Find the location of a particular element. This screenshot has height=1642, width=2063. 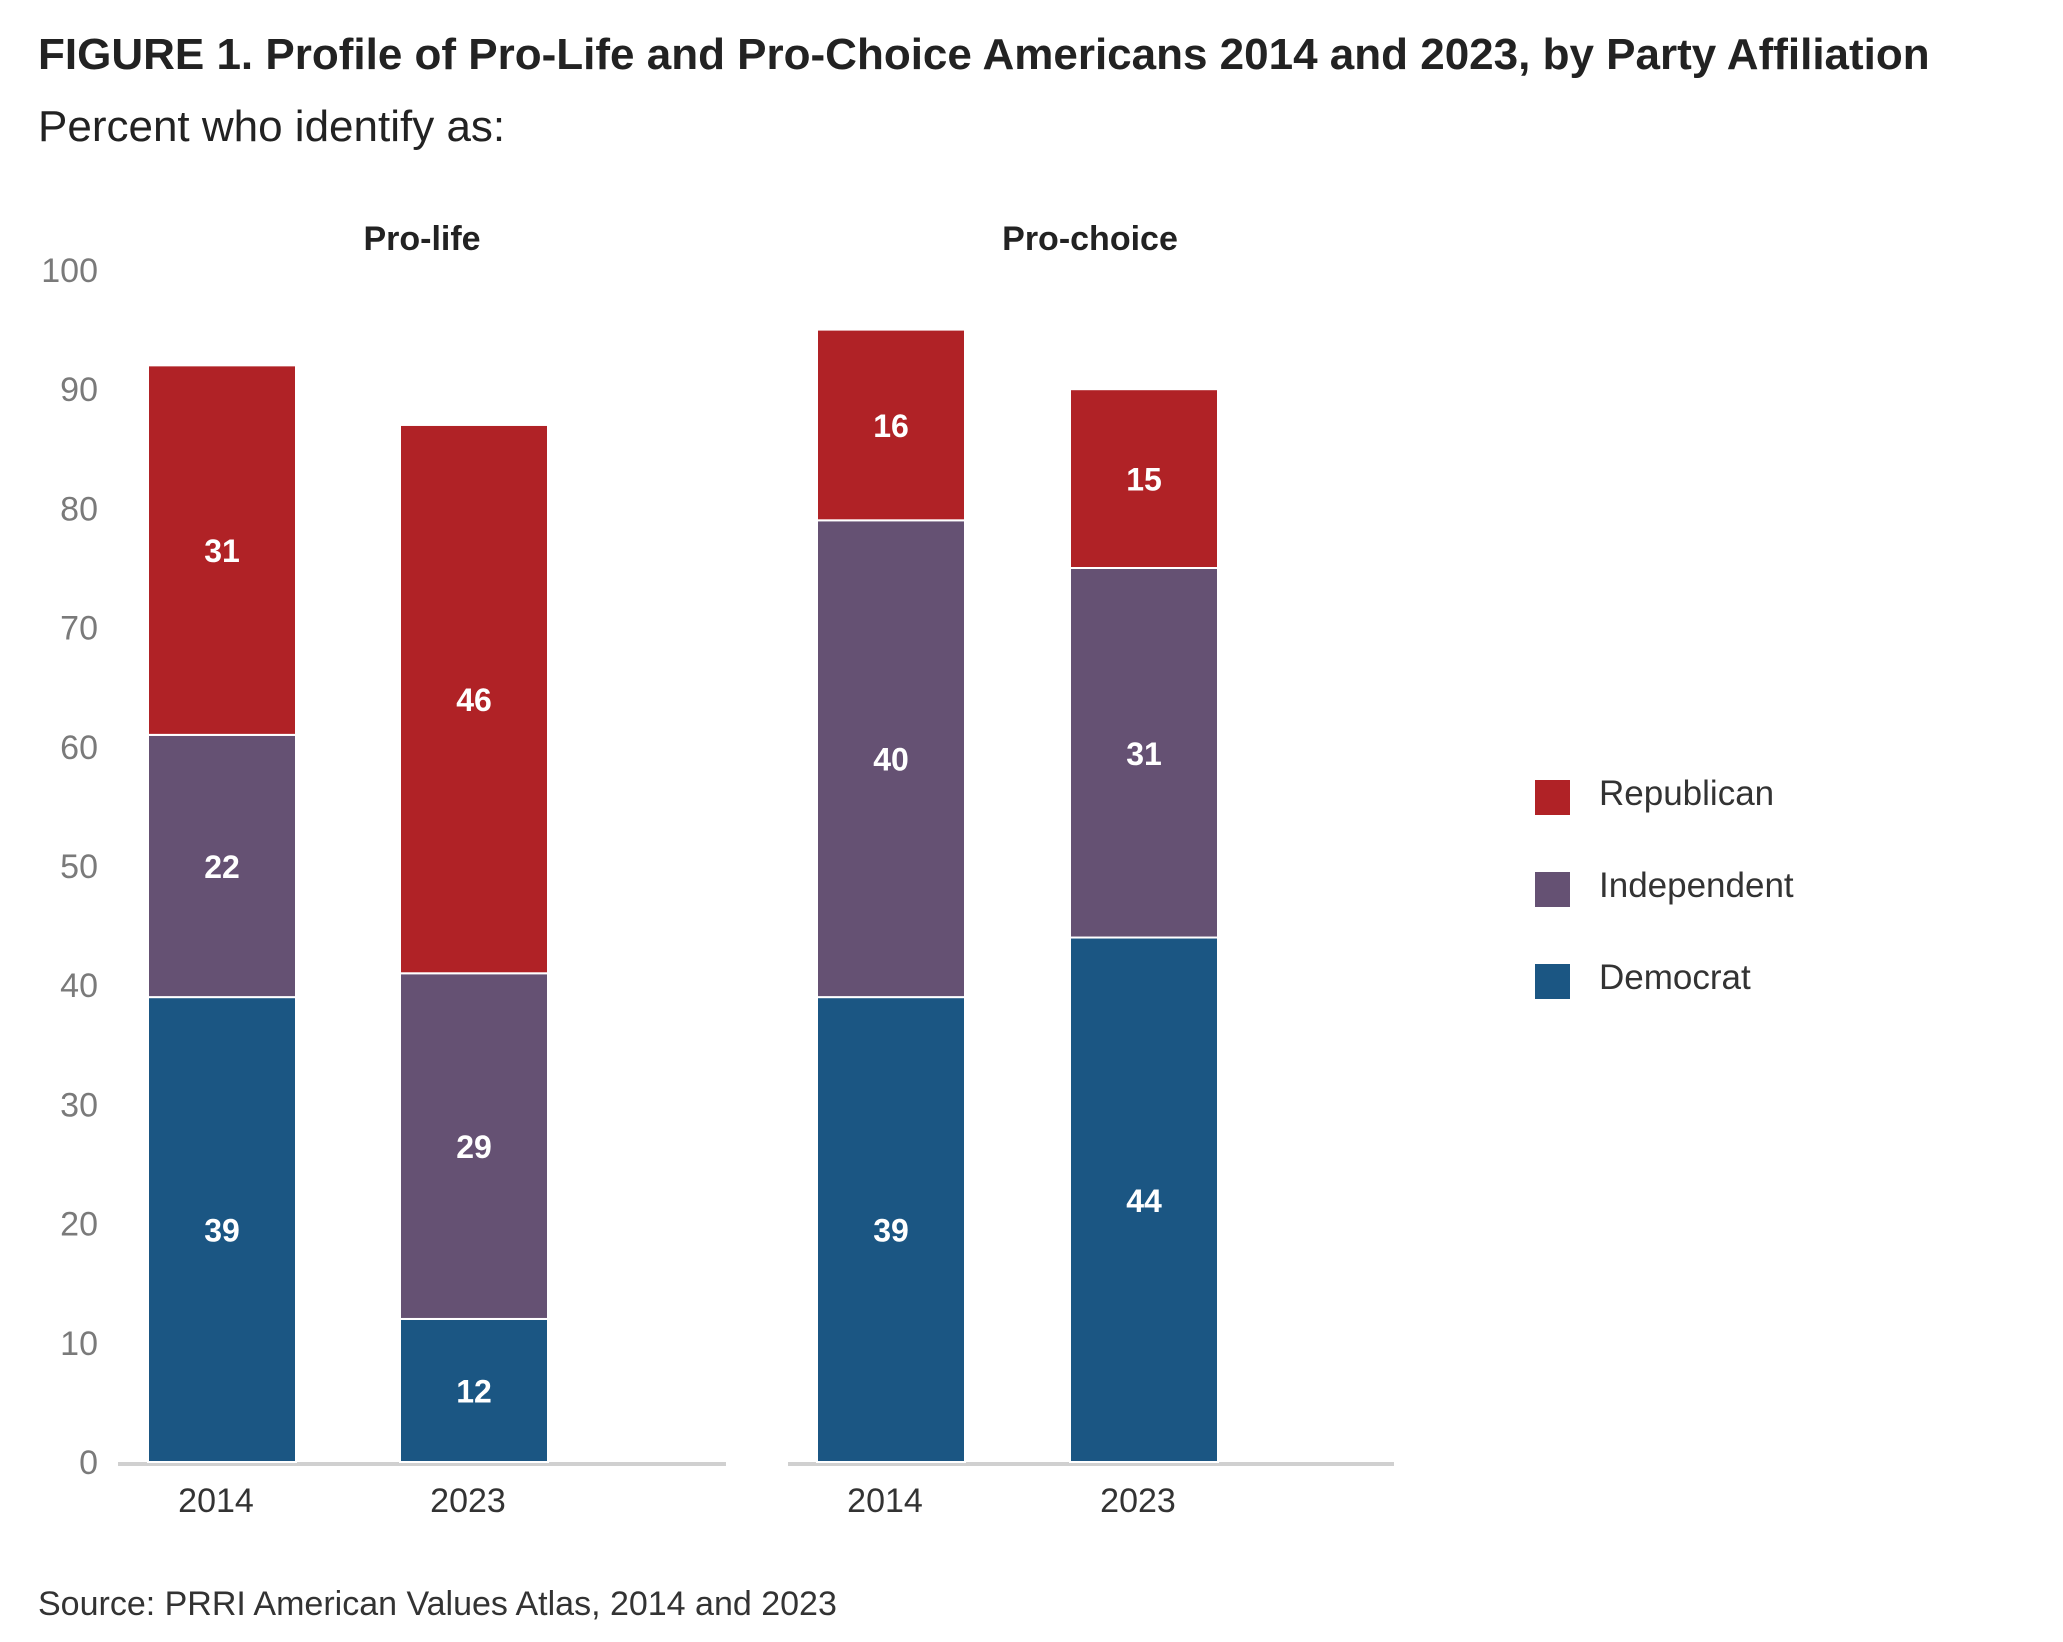

bar-pro-choice-2023-republican is located at coordinates (1144, 479).